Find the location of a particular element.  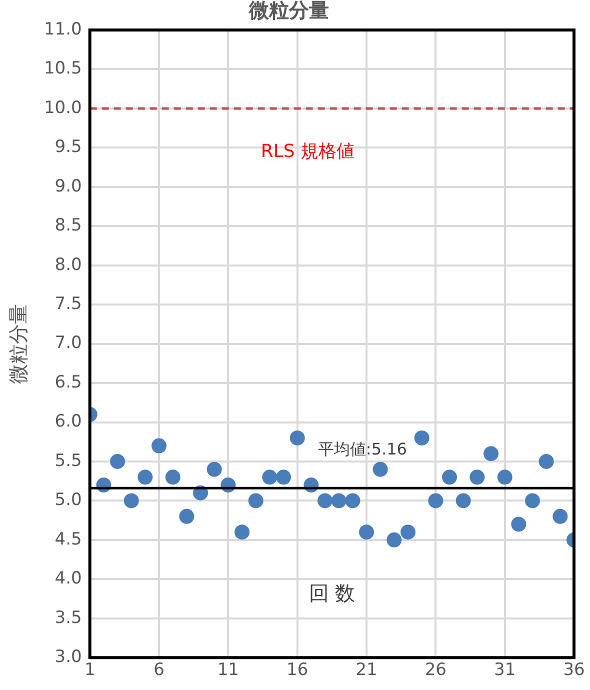

y-tick-label: 11.0 is located at coordinates (63, 29).